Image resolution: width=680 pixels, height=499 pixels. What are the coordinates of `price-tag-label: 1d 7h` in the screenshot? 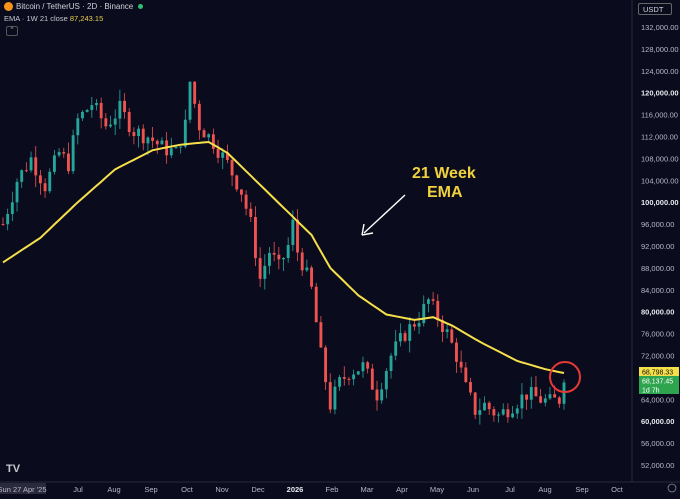 It's located at (651, 391).